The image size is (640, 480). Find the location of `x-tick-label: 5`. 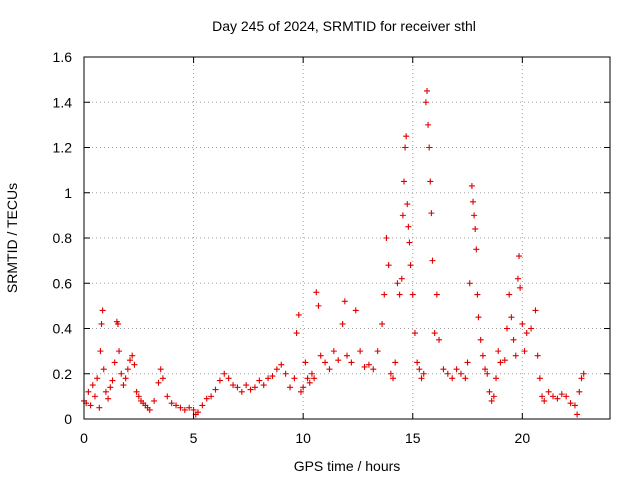

x-tick-label: 5 is located at coordinates (194, 438).